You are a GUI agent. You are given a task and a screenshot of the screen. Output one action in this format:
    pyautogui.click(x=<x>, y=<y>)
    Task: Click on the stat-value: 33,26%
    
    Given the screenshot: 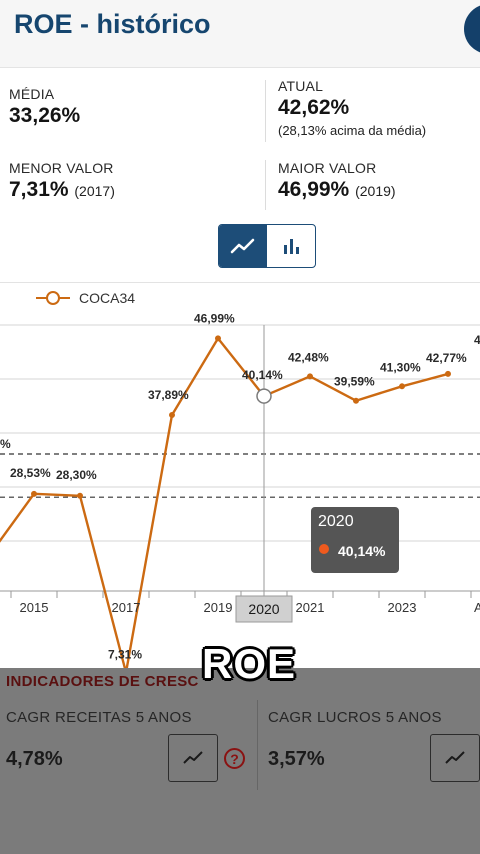 What is the action you would take?
    pyautogui.click(x=45, y=115)
    